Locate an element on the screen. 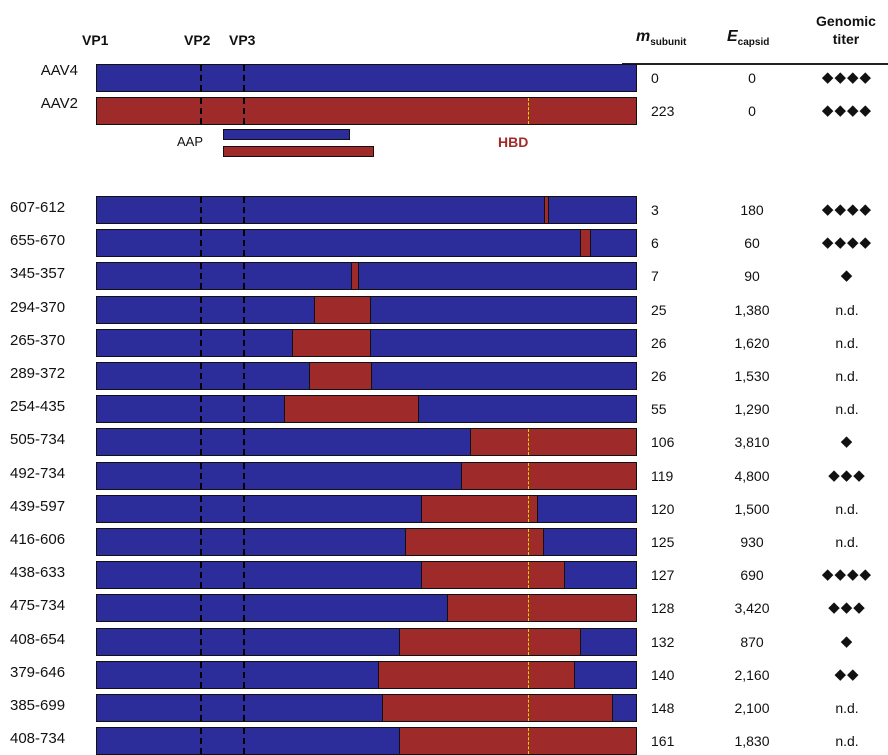 The width and height of the screenshot is (888, 755). chimera-row: 345-357 7 90 ◆ is located at coordinates (444, 276).